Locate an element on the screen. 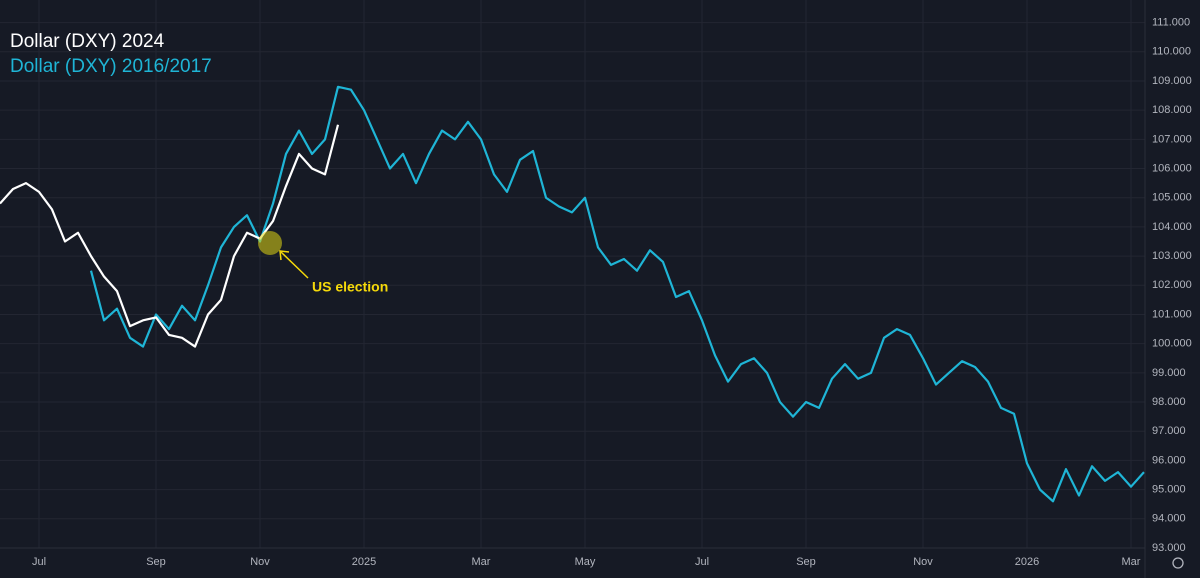  y-tick-label: 93.000 is located at coordinates (1169, 548).